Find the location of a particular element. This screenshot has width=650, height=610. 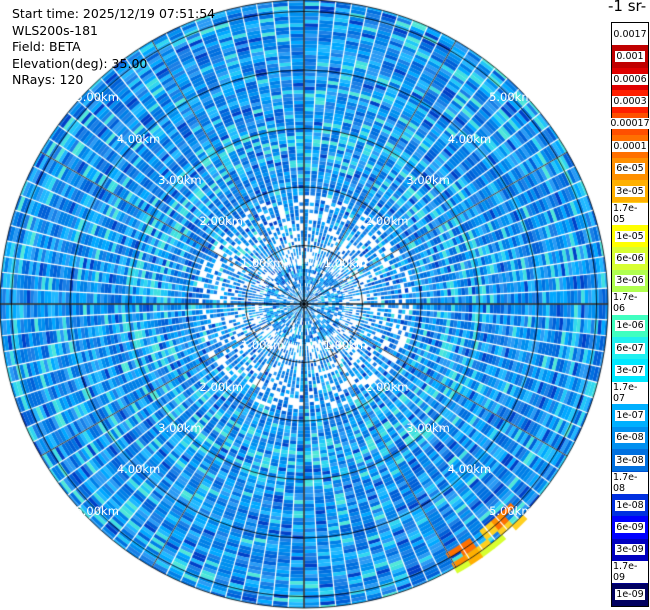

colorbar-cell: 3e-07 is located at coordinates (630, 370).